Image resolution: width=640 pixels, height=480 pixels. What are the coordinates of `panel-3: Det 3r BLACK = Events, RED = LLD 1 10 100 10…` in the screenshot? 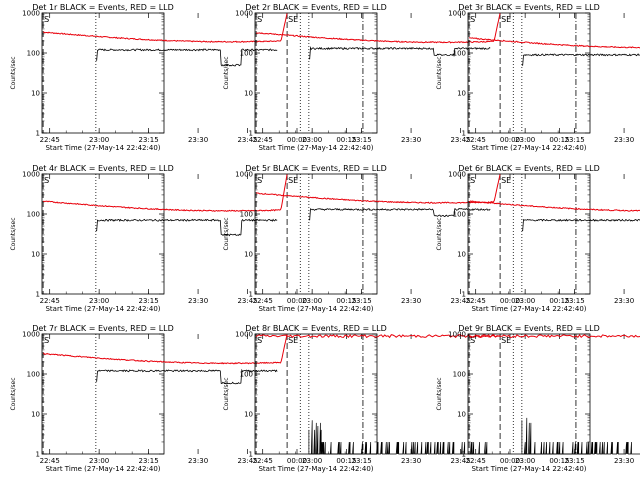 It's located at (538, 77).